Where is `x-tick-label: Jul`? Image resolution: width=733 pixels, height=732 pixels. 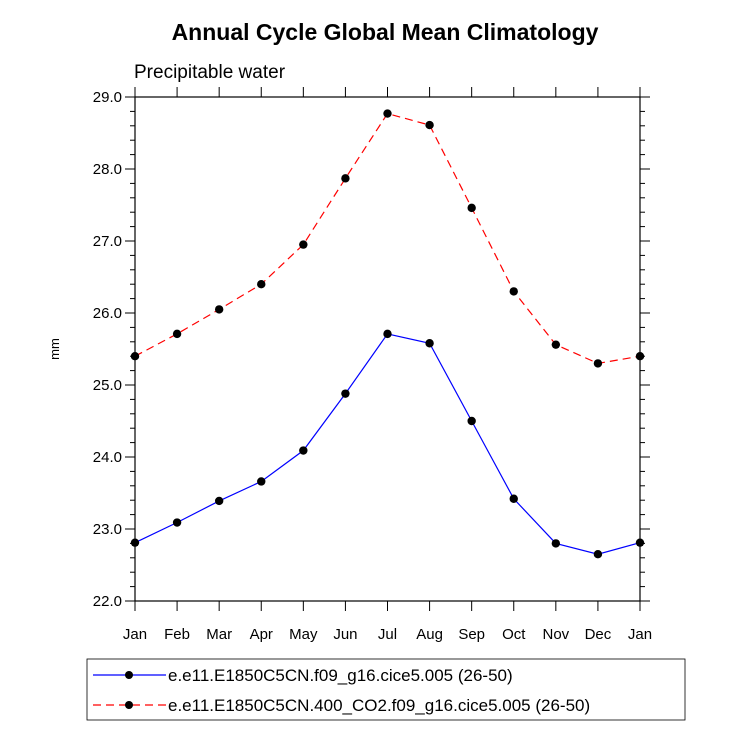
x-tick-label: Jul is located at coordinates (387, 634).